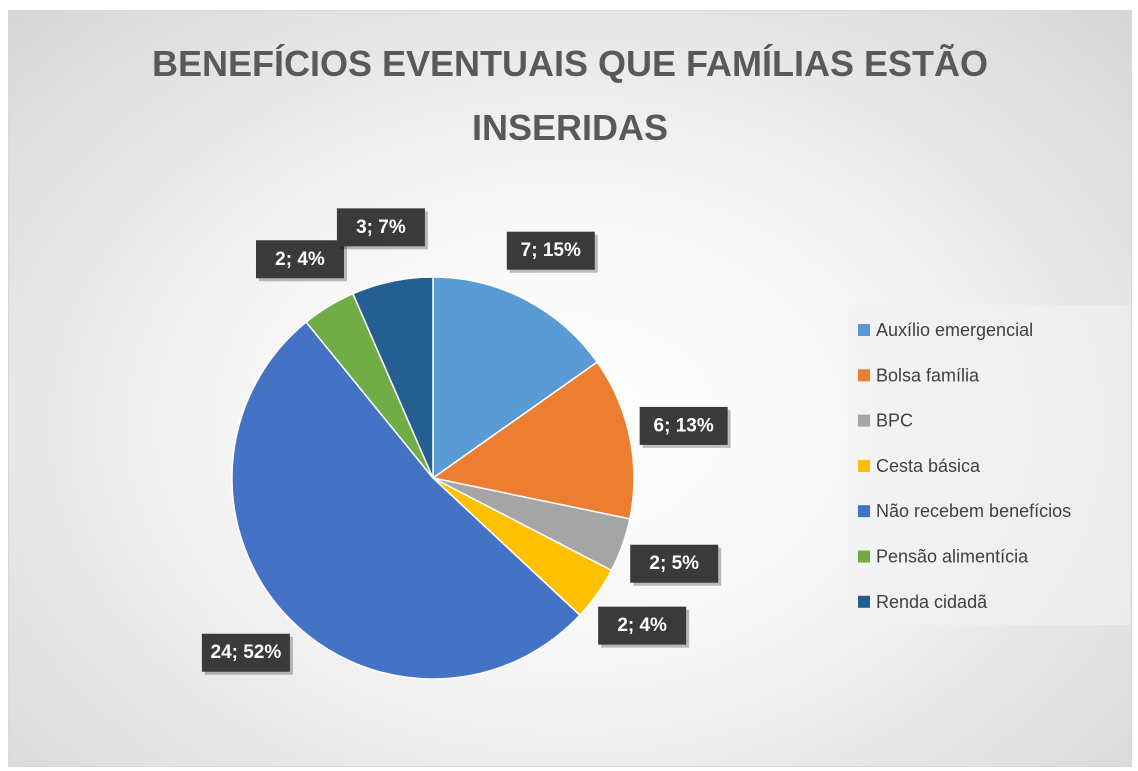  What do you see at coordinates (973, 511) in the screenshot?
I see `legend-label: Não recebem benefícios` at bounding box center [973, 511].